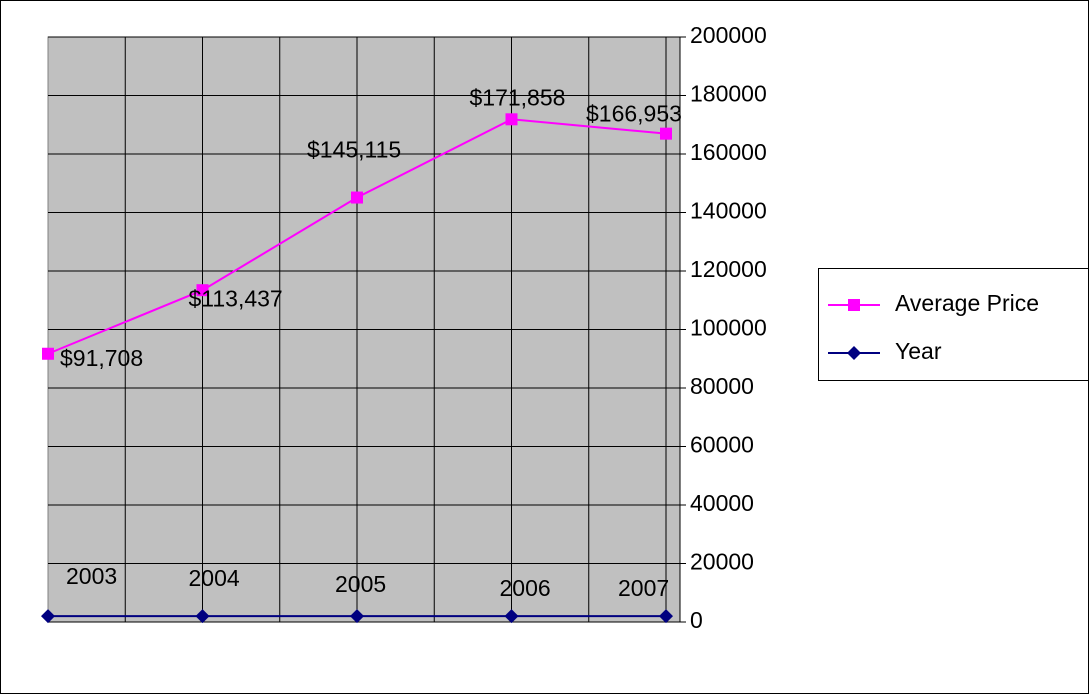 Image resolution: width=1089 pixels, height=694 pixels. Describe the element at coordinates (214, 578) in the screenshot. I see `data-label: 2004` at that location.